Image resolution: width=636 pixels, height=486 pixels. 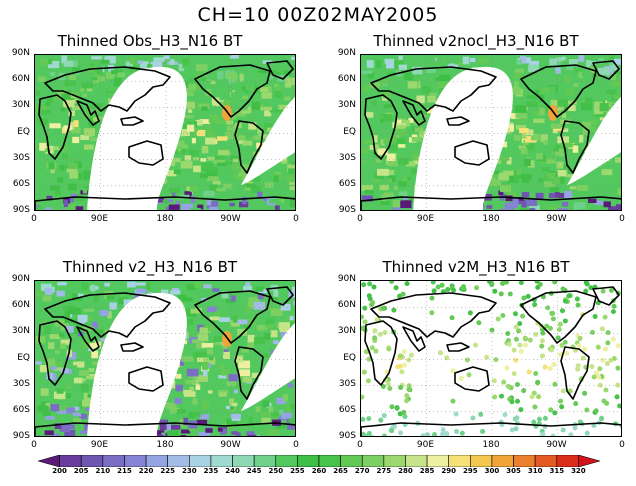 What do you see at coordinates (268, 367) in the screenshot?
I see `swath-gap` at bounding box center [268, 367].